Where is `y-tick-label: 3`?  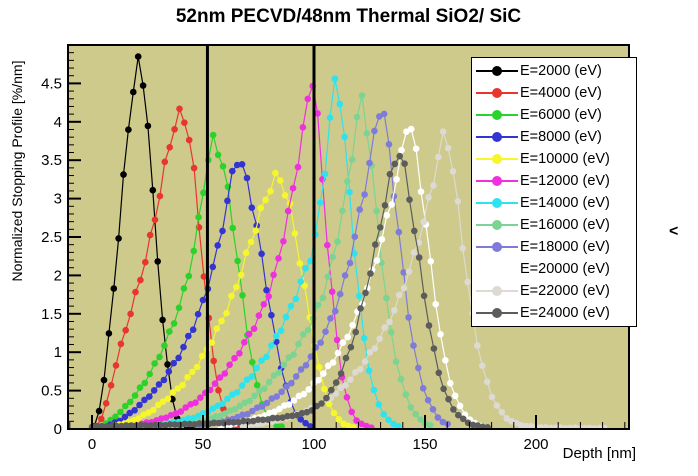
y-tick-label: 3 is located at coordinates (58, 199).